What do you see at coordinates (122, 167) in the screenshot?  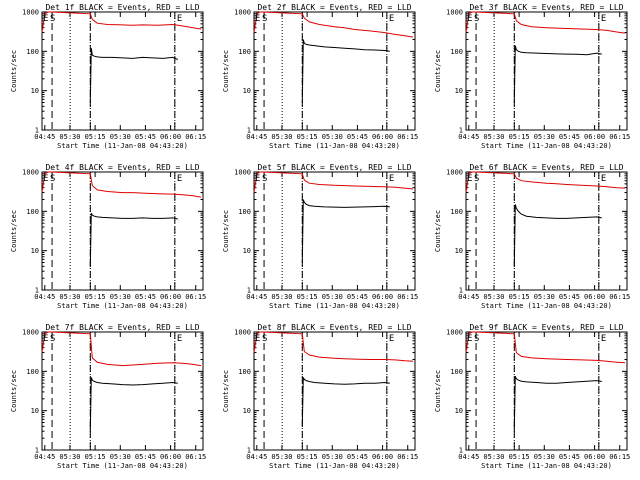 I see `panel-title: Det 4f BLACK = Events, RED = LLD` at bounding box center [122, 167].